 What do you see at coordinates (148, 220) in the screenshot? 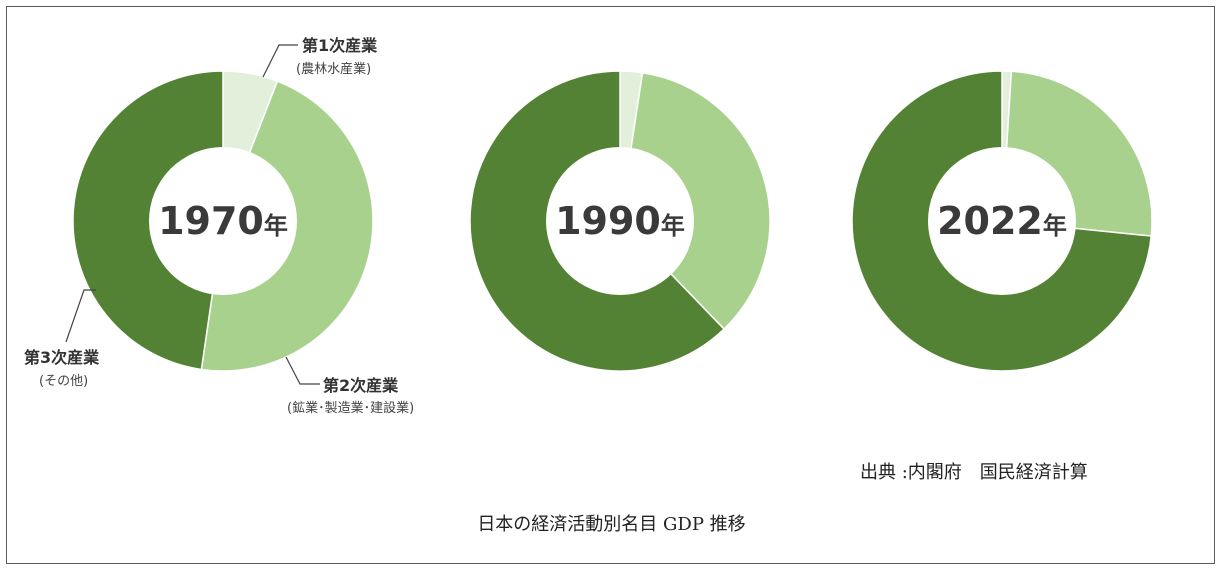
I see `slice-1970-tertiary` at bounding box center [148, 220].